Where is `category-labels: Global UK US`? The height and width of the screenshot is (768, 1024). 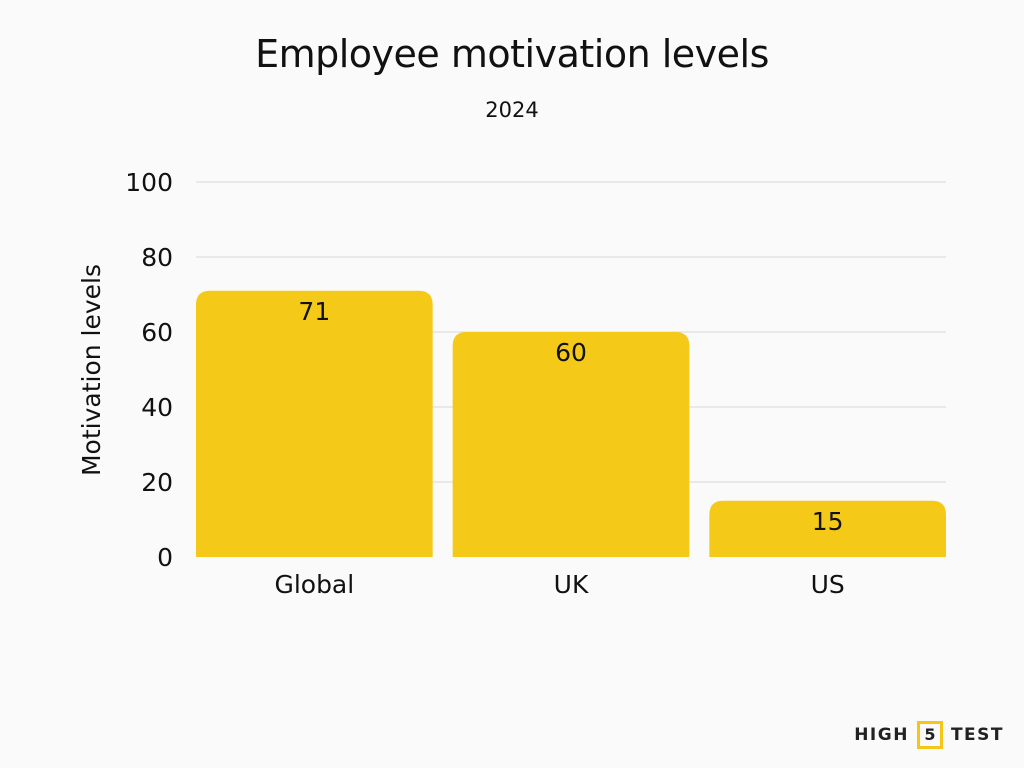 category-labels: Global UK US is located at coordinates (559, 584).